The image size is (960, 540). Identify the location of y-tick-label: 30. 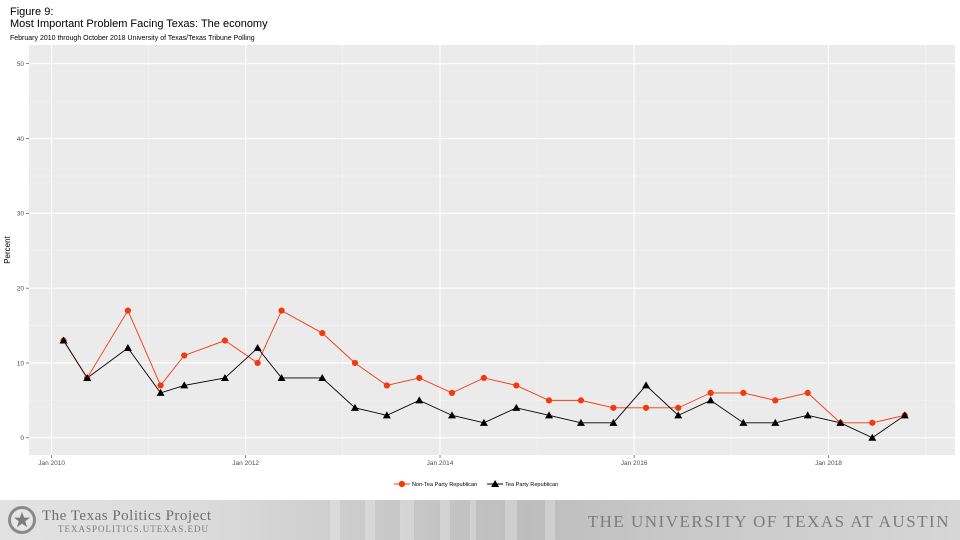
(21, 214).